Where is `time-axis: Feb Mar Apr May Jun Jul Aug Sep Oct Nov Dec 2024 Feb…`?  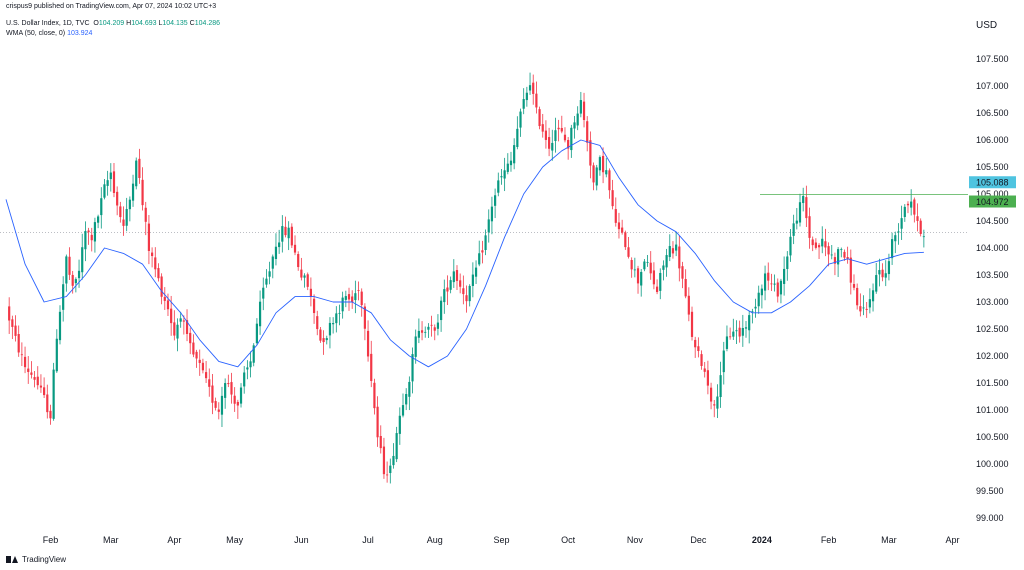 time-axis: Feb Mar Apr May Jun Jul Aug Sep Oct Nov Dec 2024 Feb… is located at coordinates (501, 540).